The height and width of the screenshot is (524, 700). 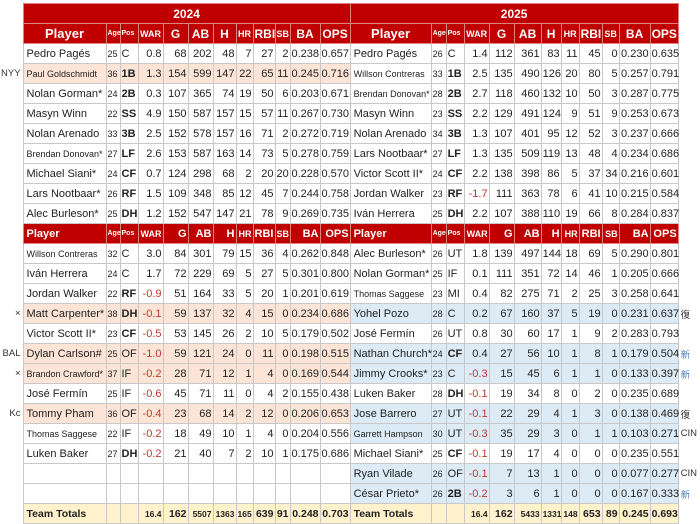 I want to click on left-2024-player-name: Dylan Carlson#, so click(x=64, y=353).